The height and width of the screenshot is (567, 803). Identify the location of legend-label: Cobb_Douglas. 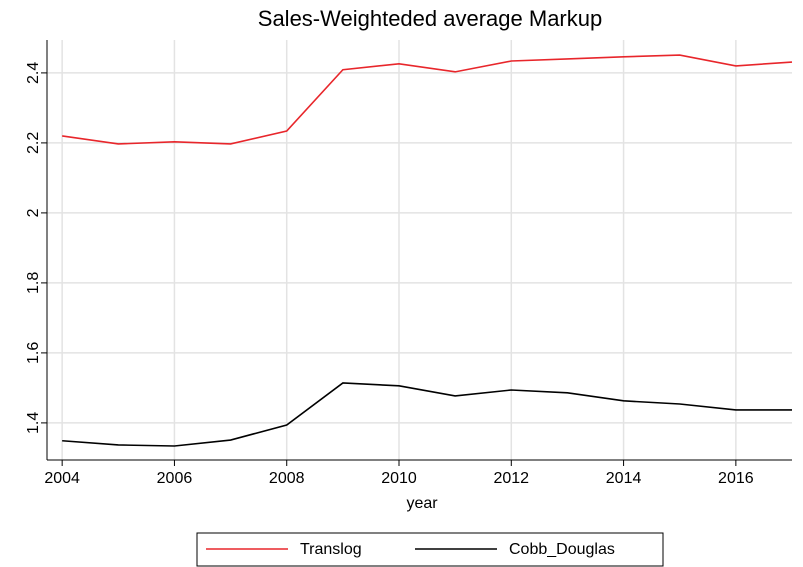
(562, 549).